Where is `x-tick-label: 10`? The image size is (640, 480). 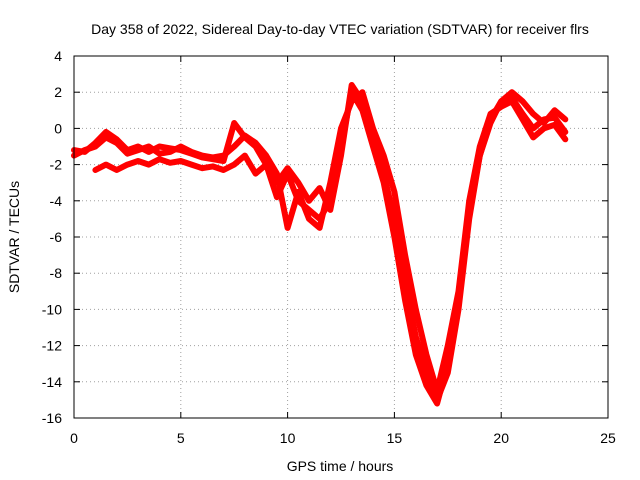 x-tick-label: 10 is located at coordinates (288, 438).